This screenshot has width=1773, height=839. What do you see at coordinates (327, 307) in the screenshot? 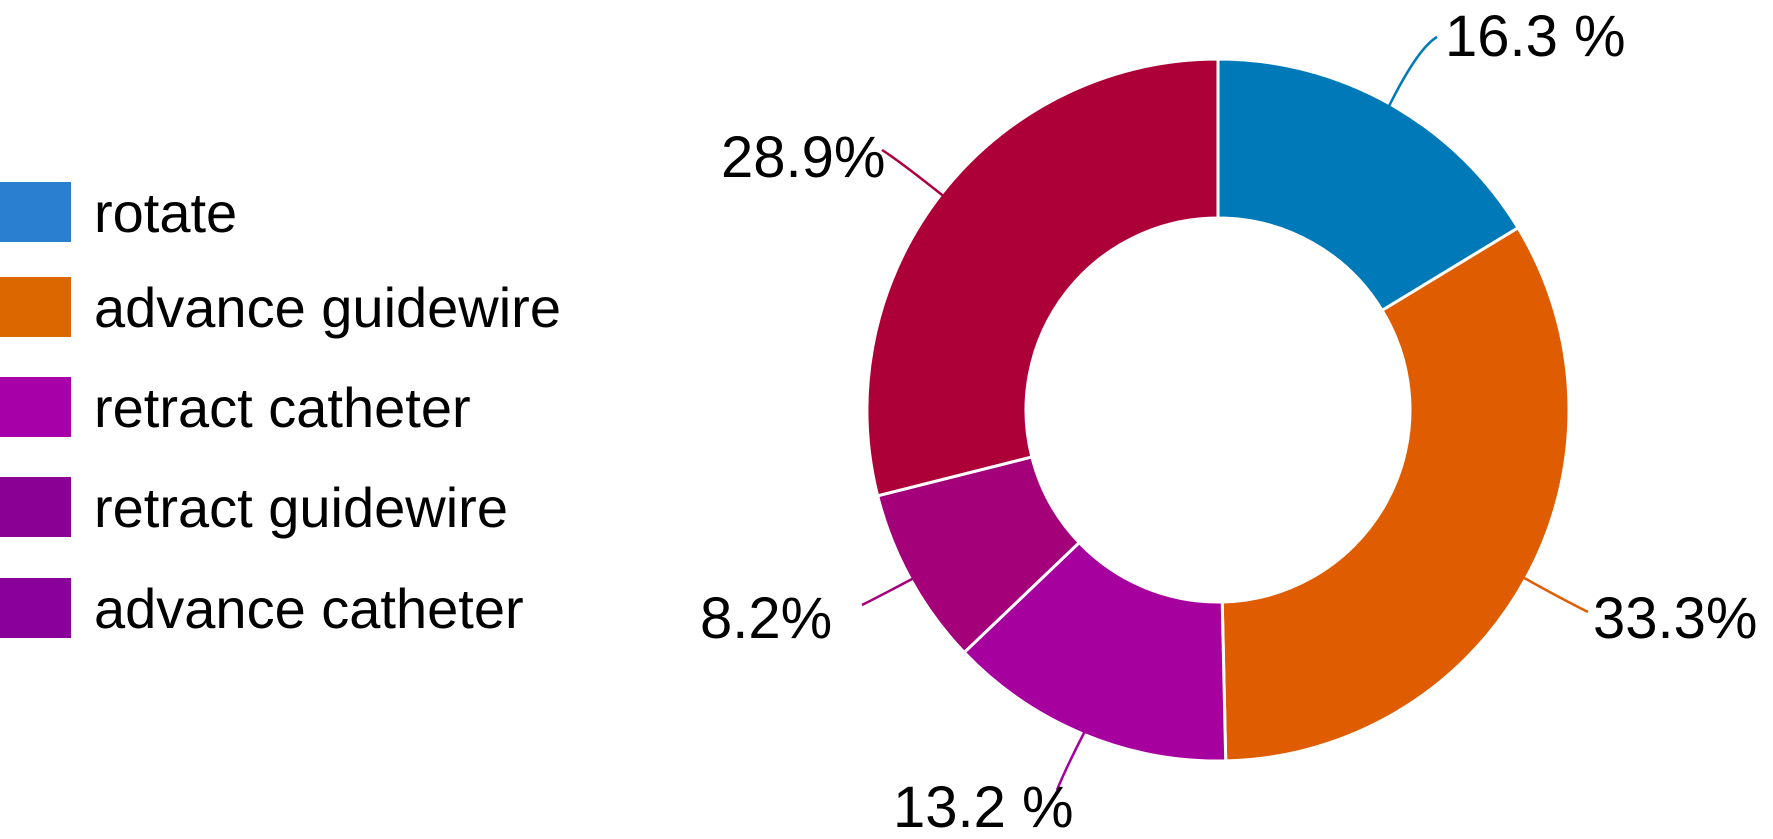
I see `legend-label: advance guidewire` at bounding box center [327, 307].